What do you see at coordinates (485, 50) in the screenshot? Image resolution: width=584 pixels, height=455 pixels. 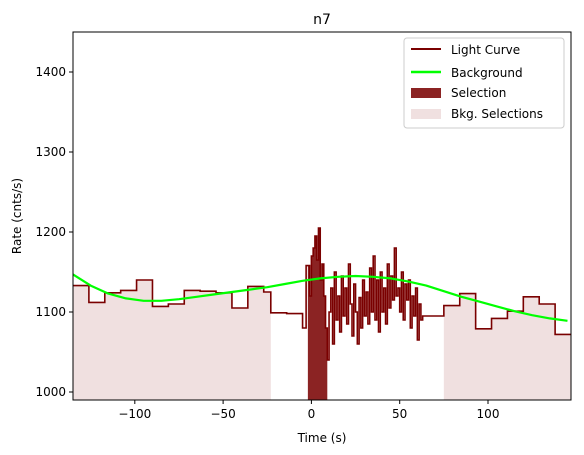 I see `legend-light-curve-label: Light Curve` at bounding box center [485, 50].